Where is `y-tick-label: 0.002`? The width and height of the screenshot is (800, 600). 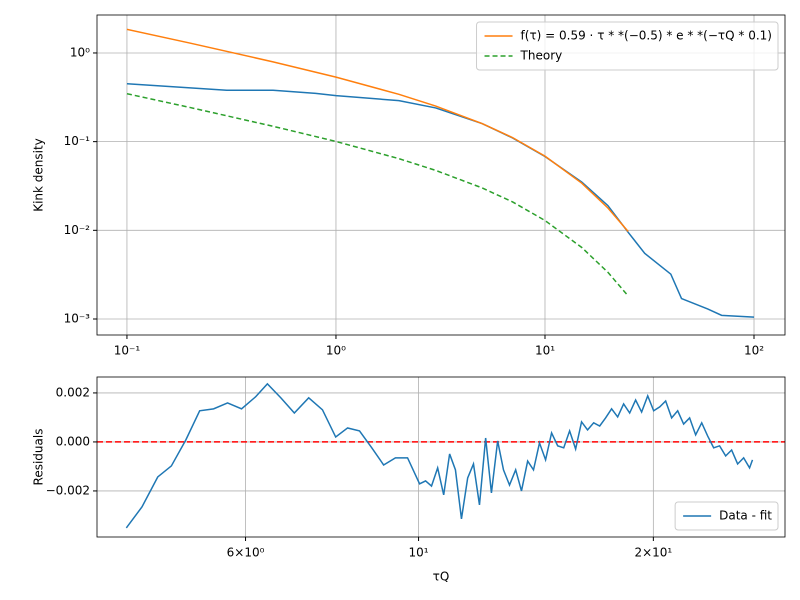
y-tick-label: 0.002 is located at coordinates (73, 392).